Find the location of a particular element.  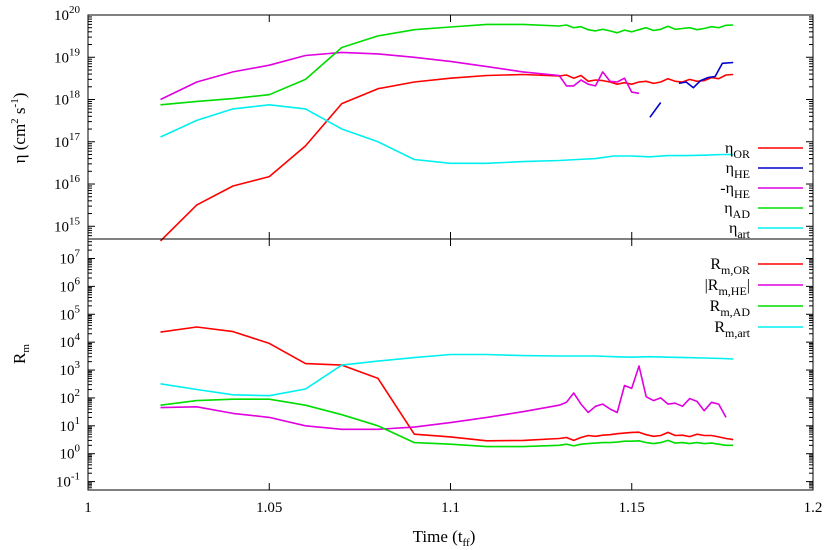

eta-y-tick-label: 1015 is located at coordinates (67, 225).